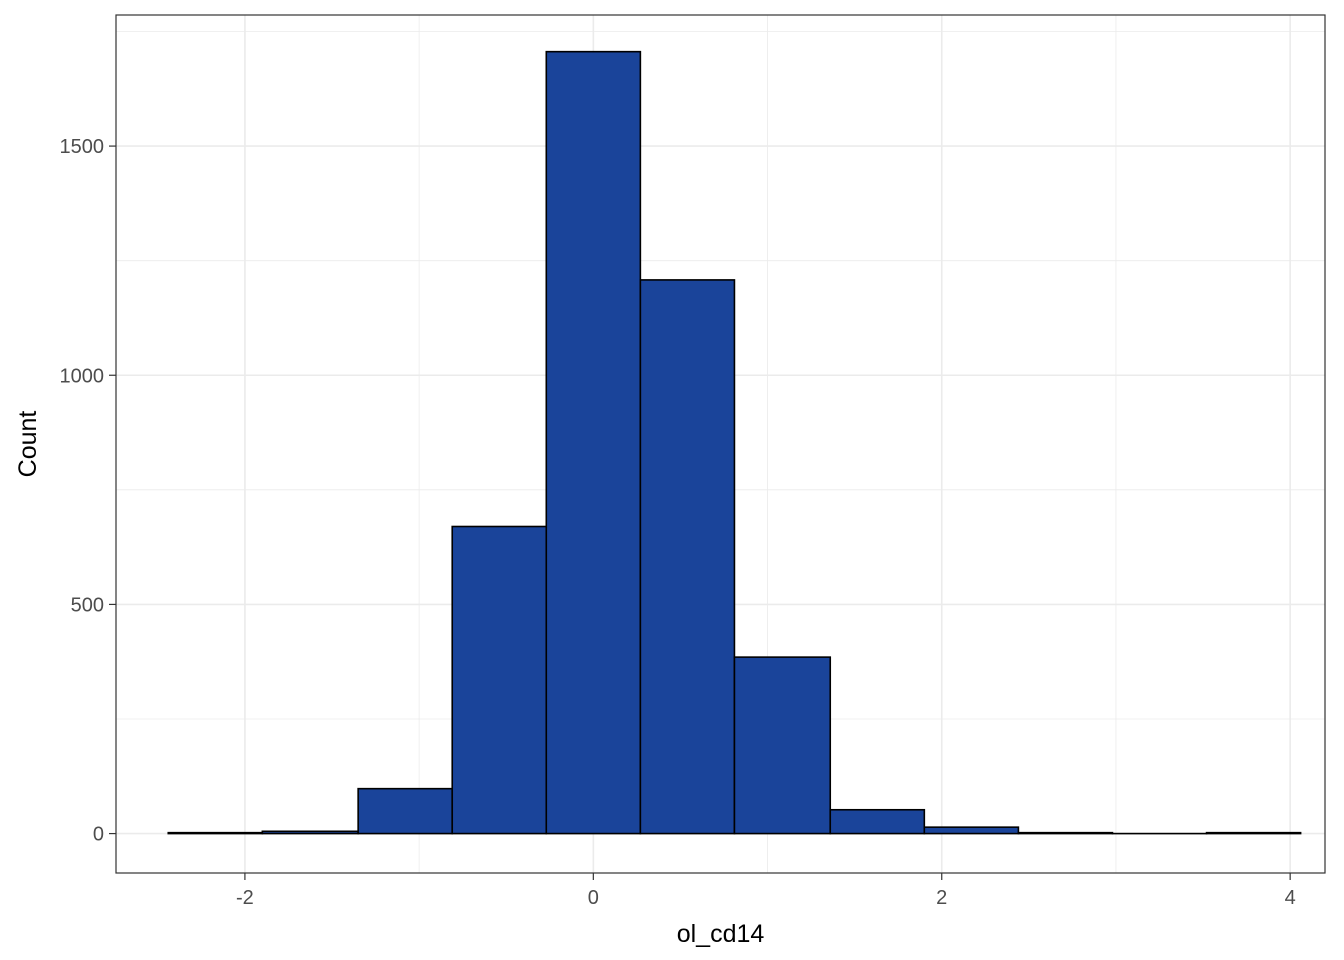 The width and height of the screenshot is (1344, 960). Describe the element at coordinates (87, 605) in the screenshot. I see `y-tick-label: 500` at that location.